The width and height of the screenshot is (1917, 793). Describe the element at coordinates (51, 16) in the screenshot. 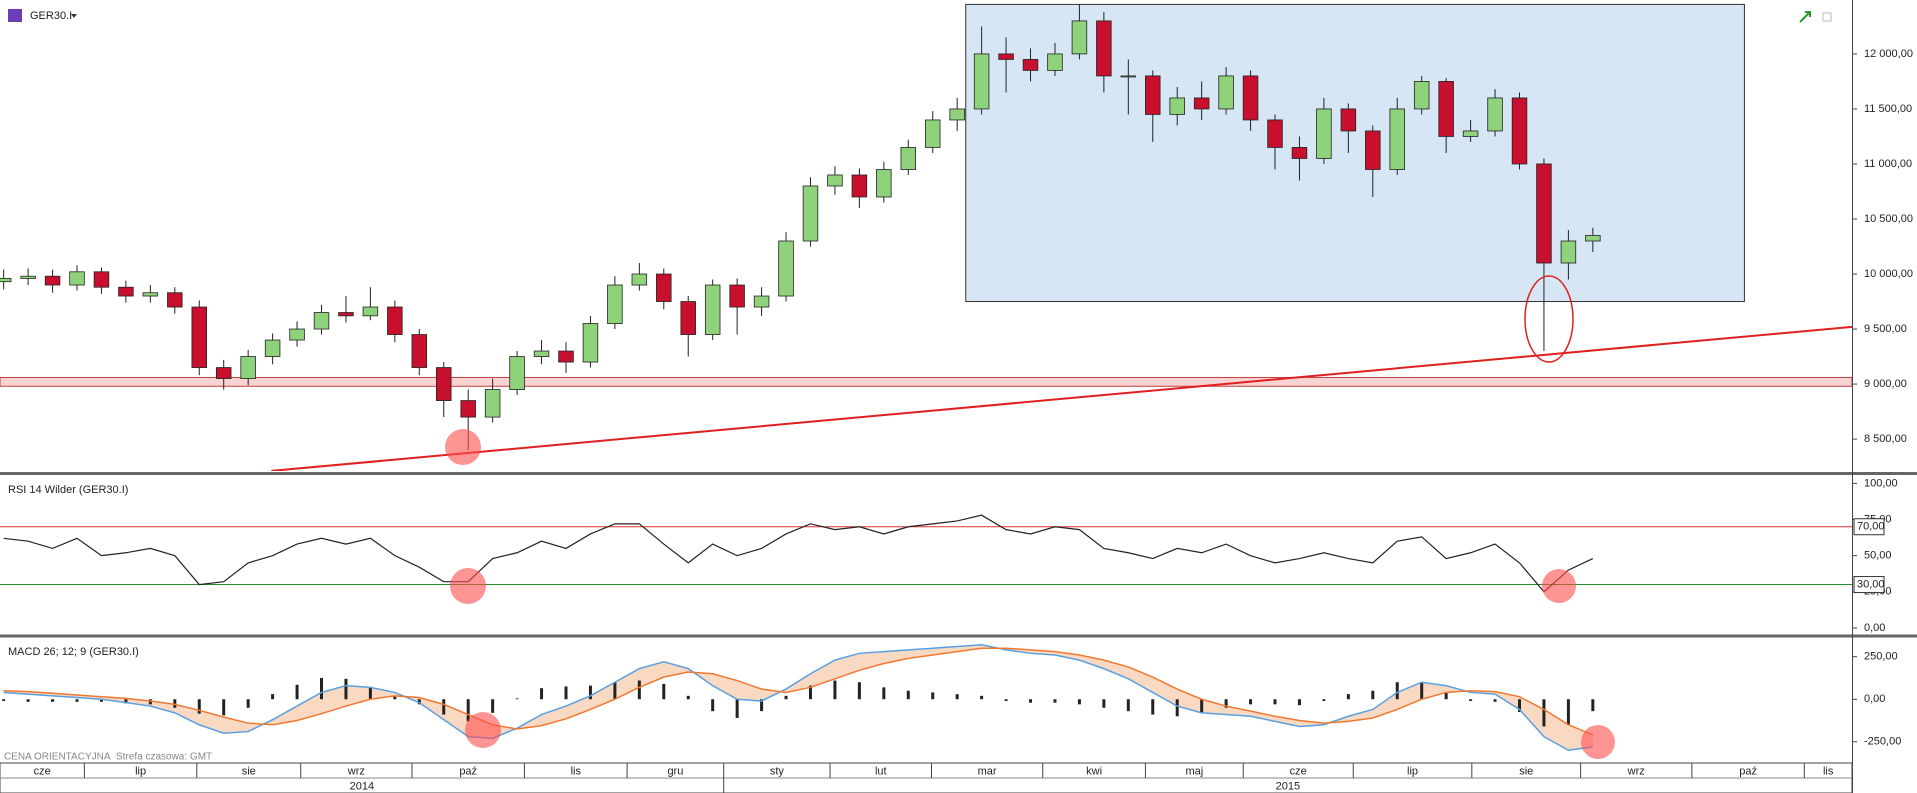

I see `panel-title: GER30.I` at that location.